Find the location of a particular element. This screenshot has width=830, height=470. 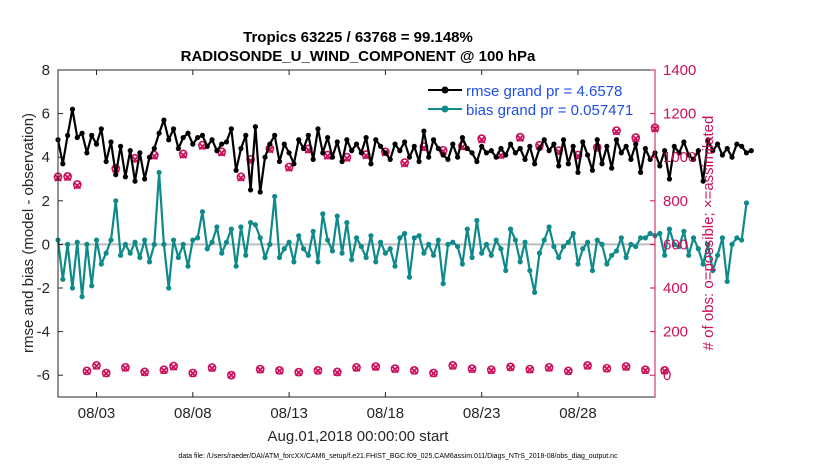

y-right-tick-label: 1400 is located at coordinates (679, 70).